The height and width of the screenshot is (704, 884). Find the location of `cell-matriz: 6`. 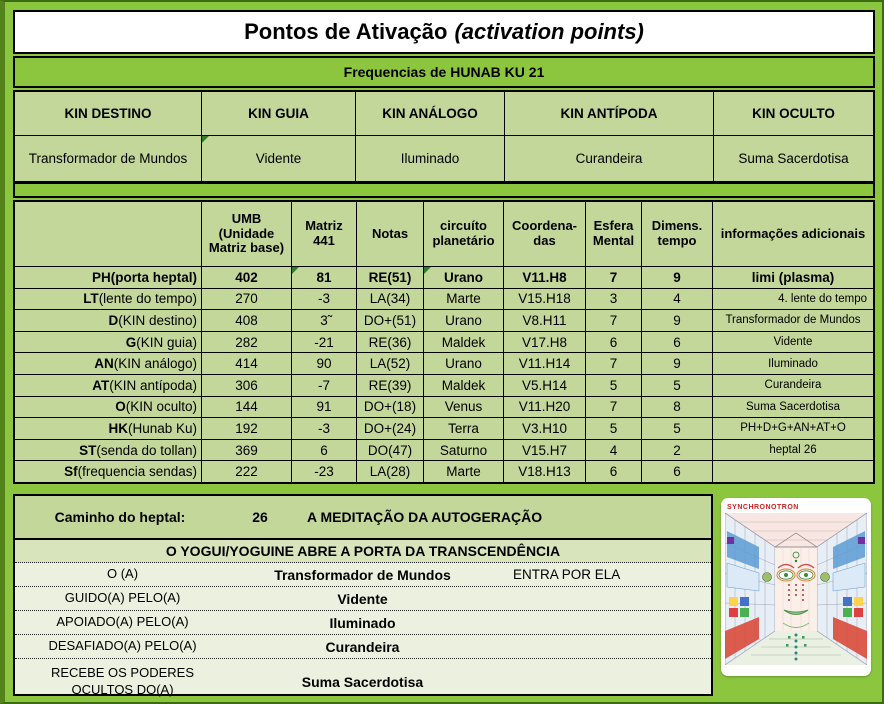

cell-matriz: 6 is located at coordinates (324, 450).